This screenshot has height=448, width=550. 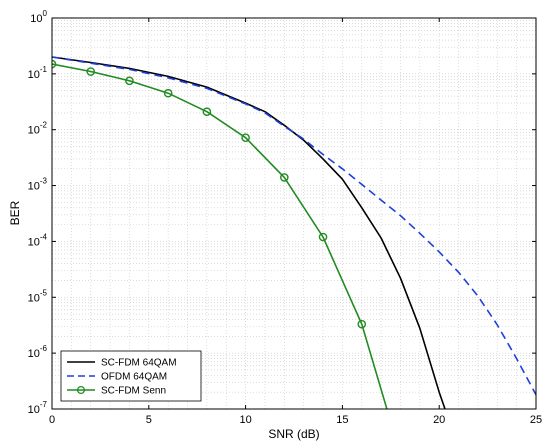 What do you see at coordinates (134, 377) in the screenshot?
I see `legend-entry-1: OFDM 64QAM` at bounding box center [134, 377].